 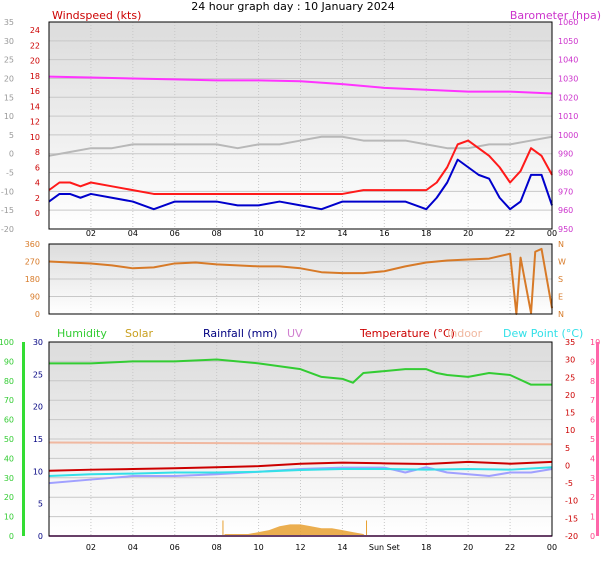 What do you see at coordinates (11, 536) in the screenshot?
I see `panel3-left-outer-tick: 0` at bounding box center [11, 536].